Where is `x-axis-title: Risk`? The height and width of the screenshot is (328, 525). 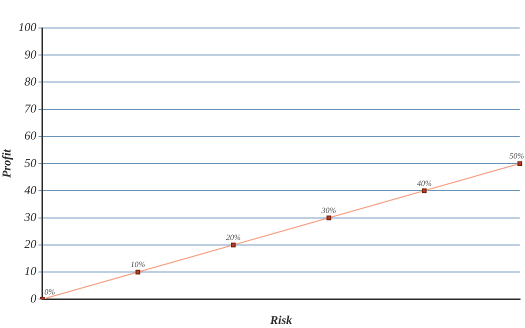 x-axis-title: Risk is located at coordinates (280, 319).